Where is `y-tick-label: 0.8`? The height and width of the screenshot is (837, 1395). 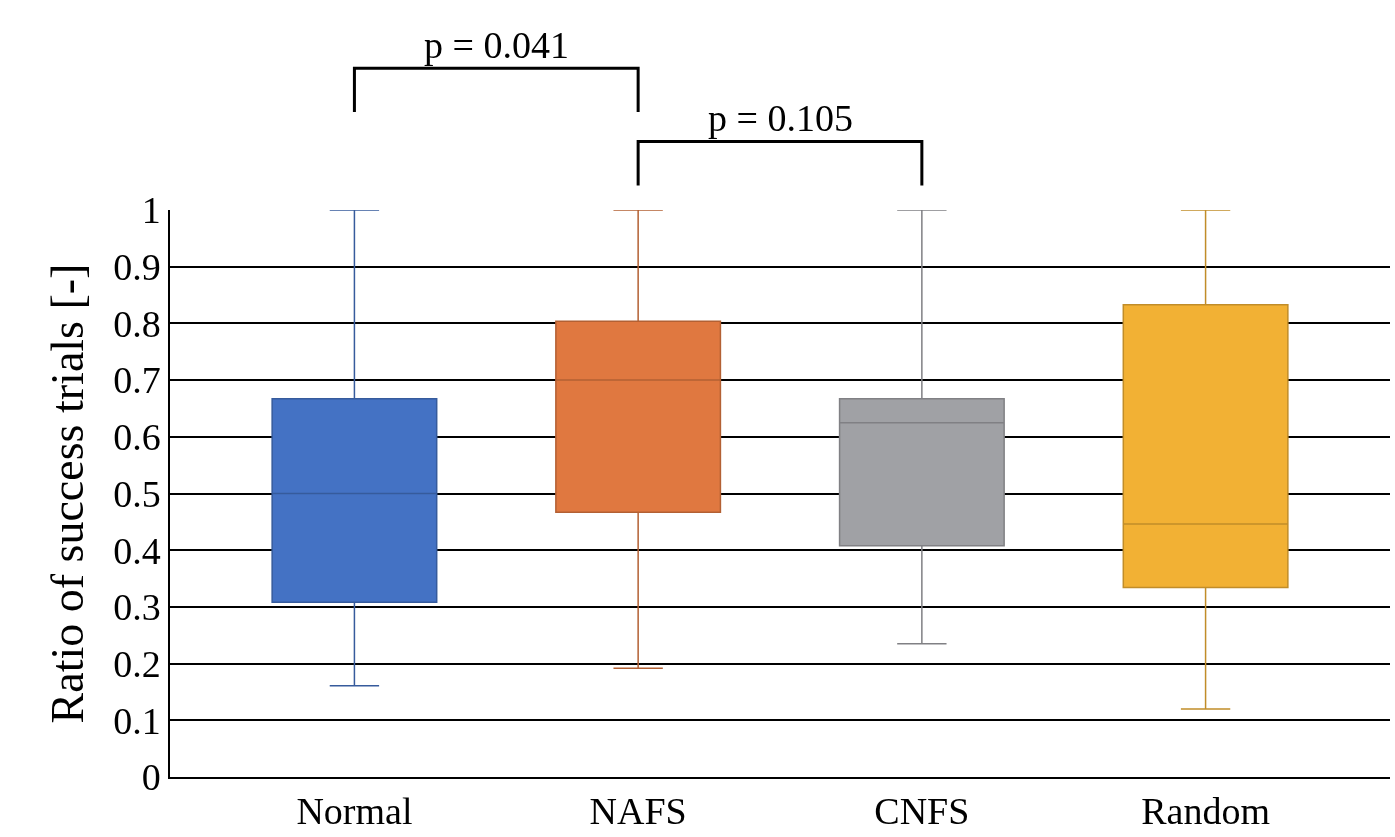
y-tick-label: 0.8 is located at coordinates (137, 323).